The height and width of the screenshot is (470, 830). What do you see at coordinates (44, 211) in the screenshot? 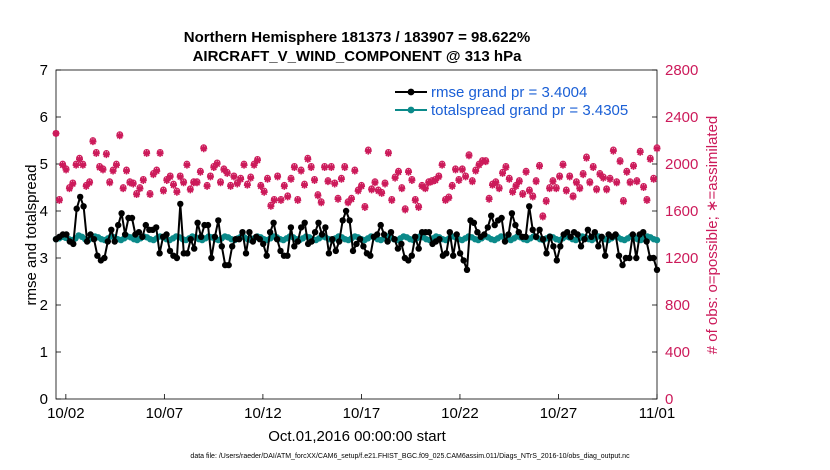
I see `y-tick-left-label: 4` at bounding box center [44, 211].